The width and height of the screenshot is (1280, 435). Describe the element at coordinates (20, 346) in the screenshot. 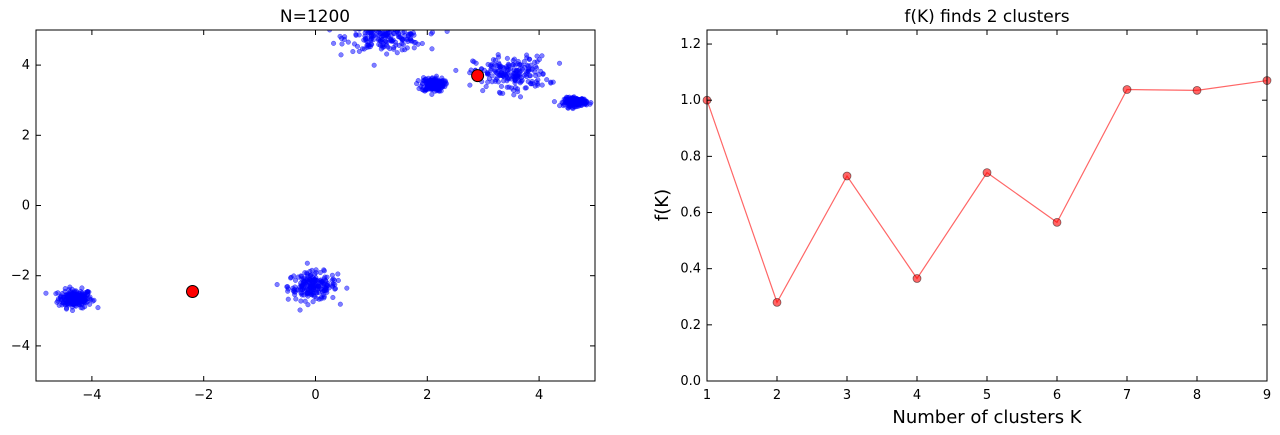

I see `y-tick-label: −4` at that location.